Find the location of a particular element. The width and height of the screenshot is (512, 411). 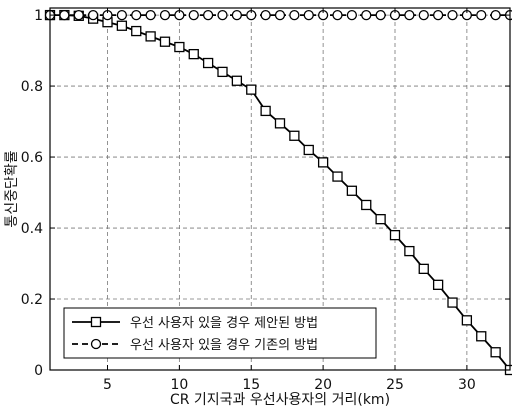

y-tick-label: 0 is located at coordinates (38, 371).